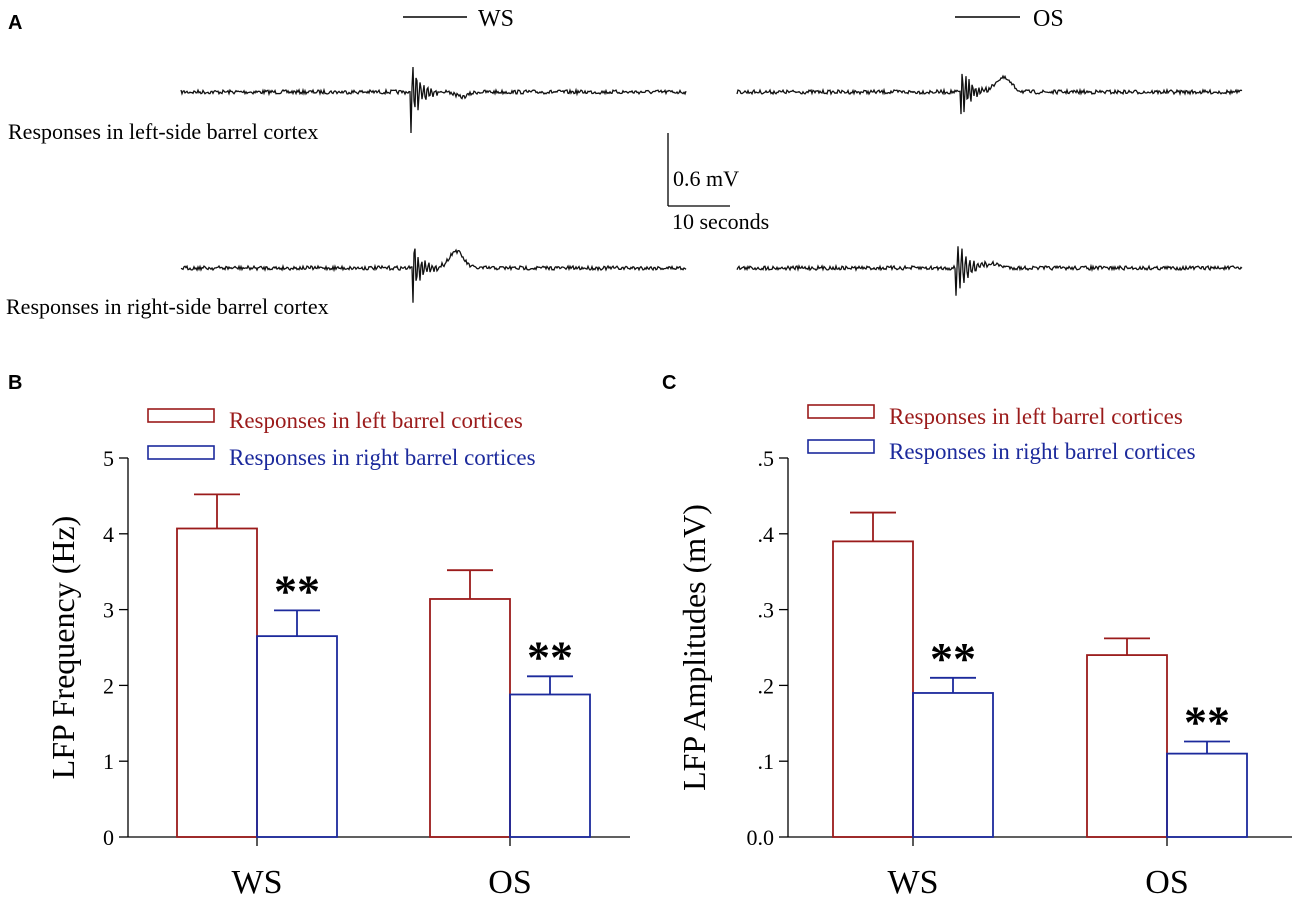 This screenshot has width=1300, height=910. What do you see at coordinates (720, 221) in the screenshot?
I see `scale-time-label: 10 seconds` at bounding box center [720, 221].